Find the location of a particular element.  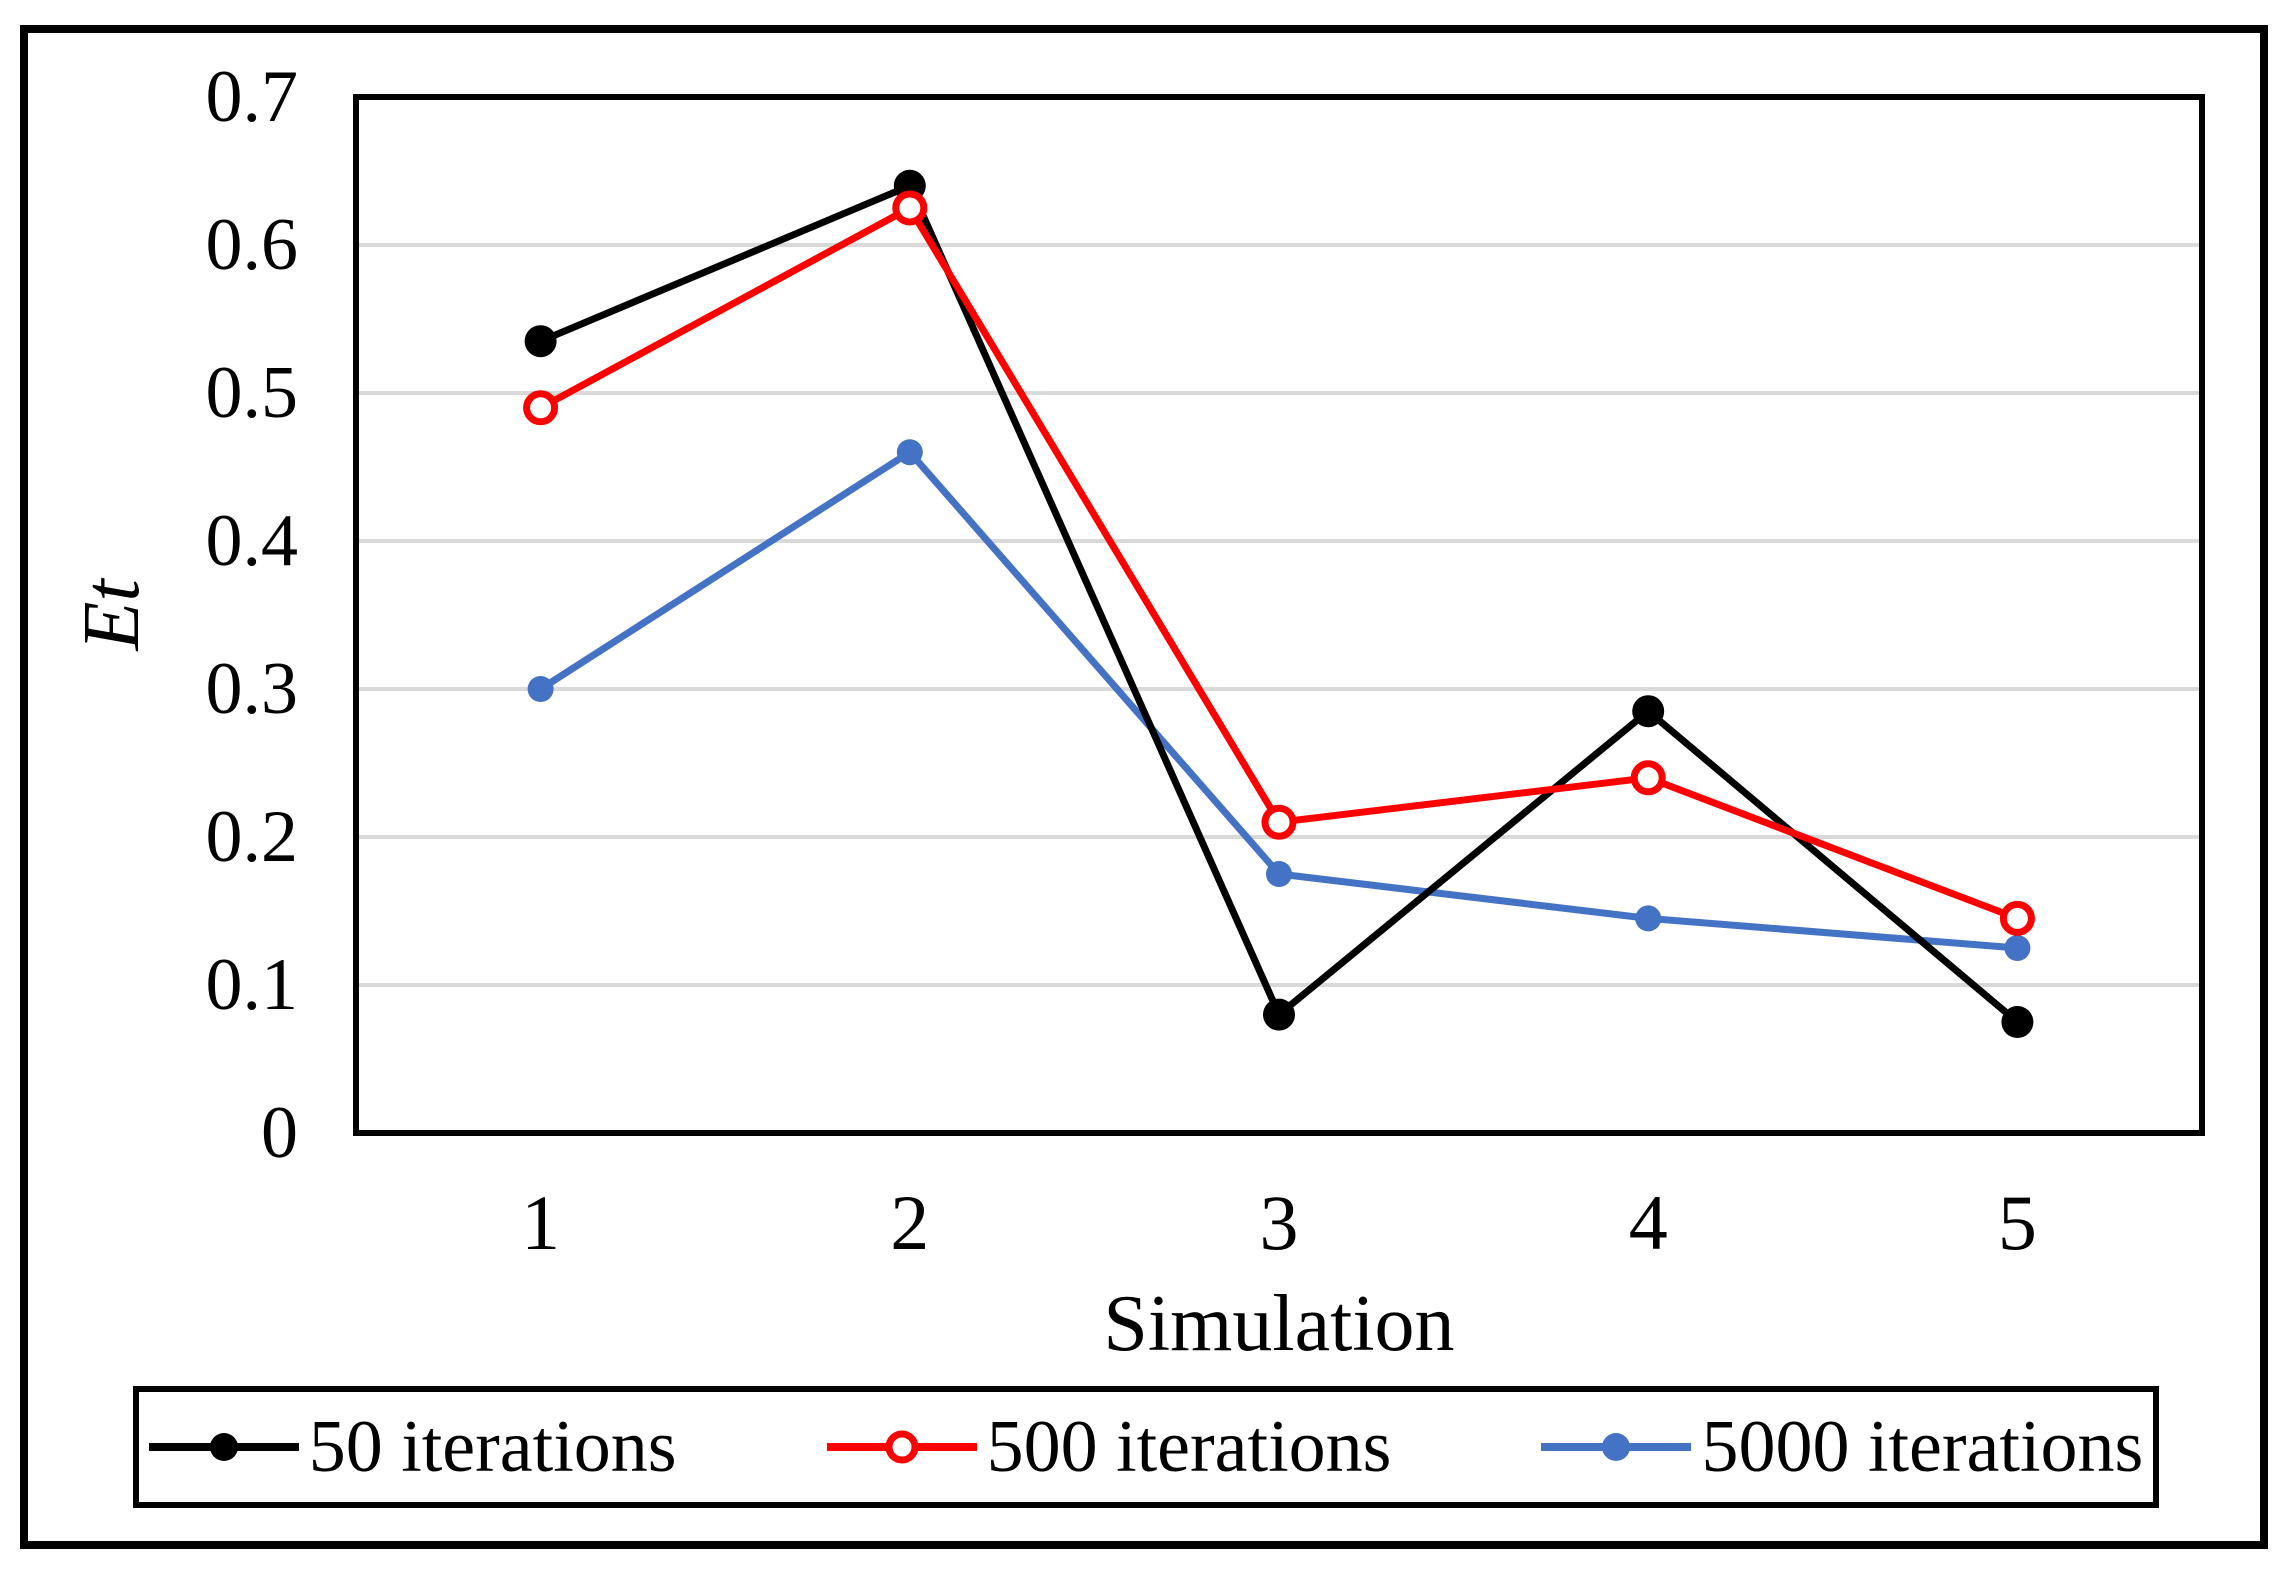

y-tick-label: 0 is located at coordinates (279, 1133).